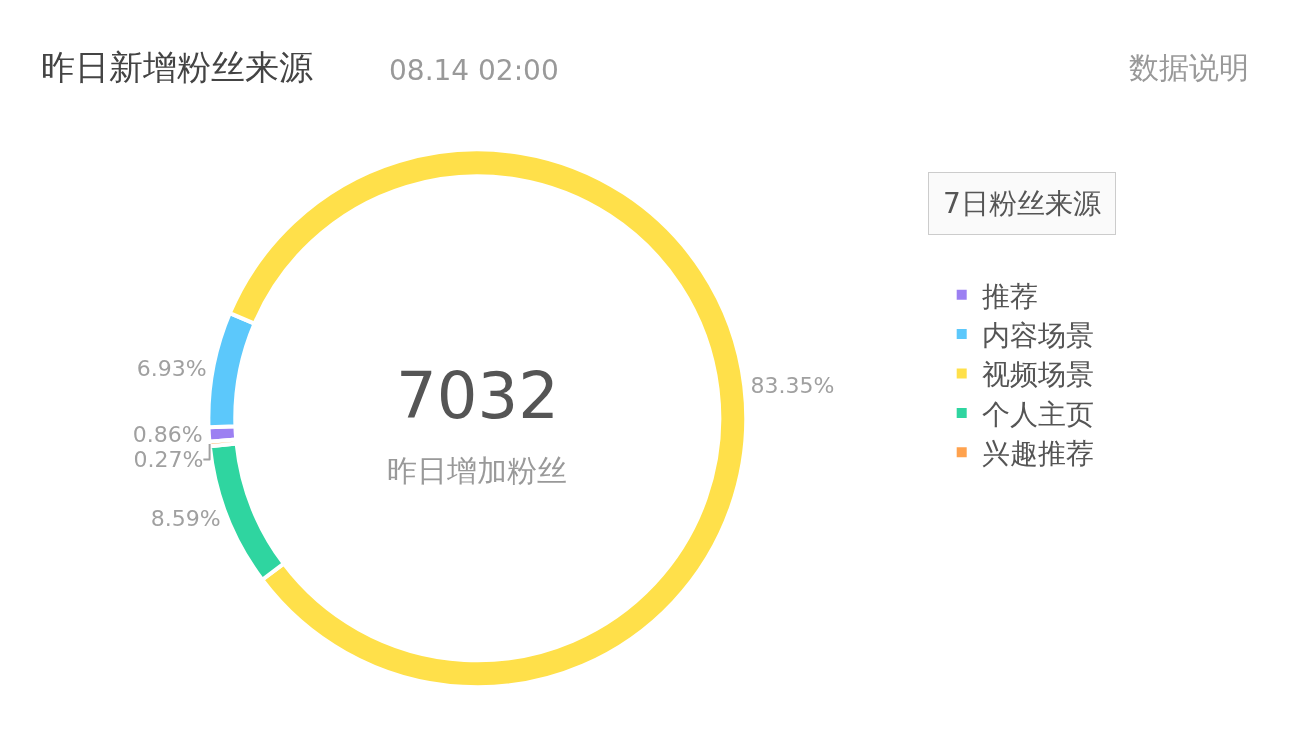 The image size is (1290, 747). What do you see at coordinates (1022, 203) in the screenshot?
I see `text: 7日粉丝来源` at bounding box center [1022, 203].